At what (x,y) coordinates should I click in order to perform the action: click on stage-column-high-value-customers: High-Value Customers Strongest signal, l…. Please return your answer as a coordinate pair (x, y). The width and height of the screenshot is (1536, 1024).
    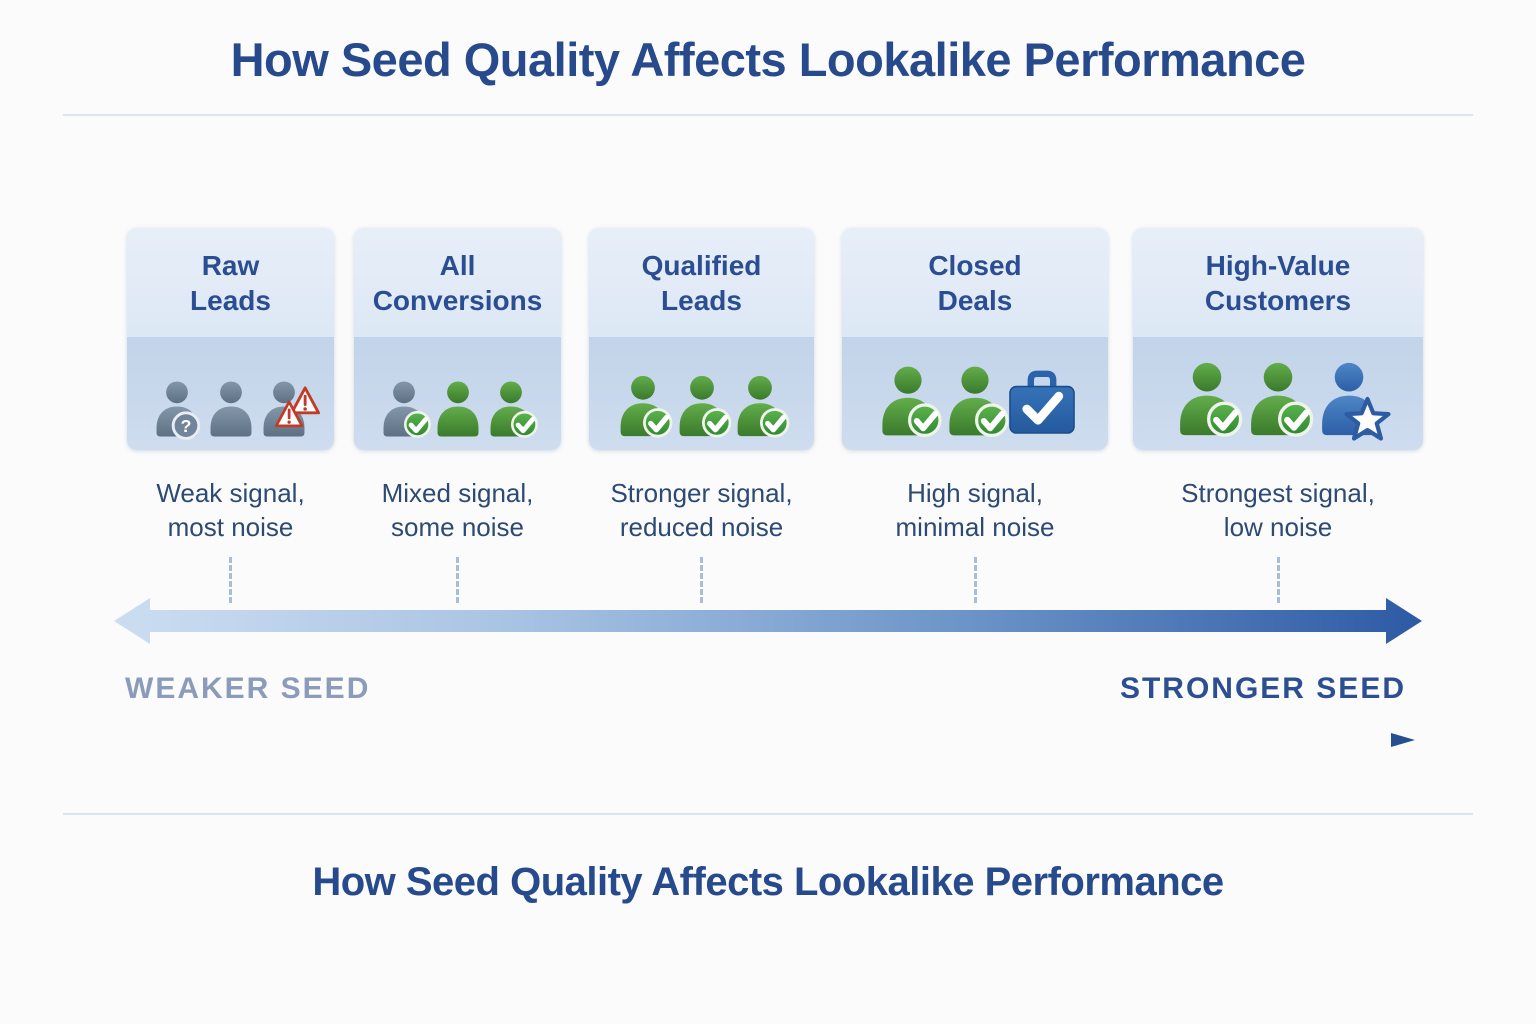
    Looking at the image, I should click on (1278, 415).